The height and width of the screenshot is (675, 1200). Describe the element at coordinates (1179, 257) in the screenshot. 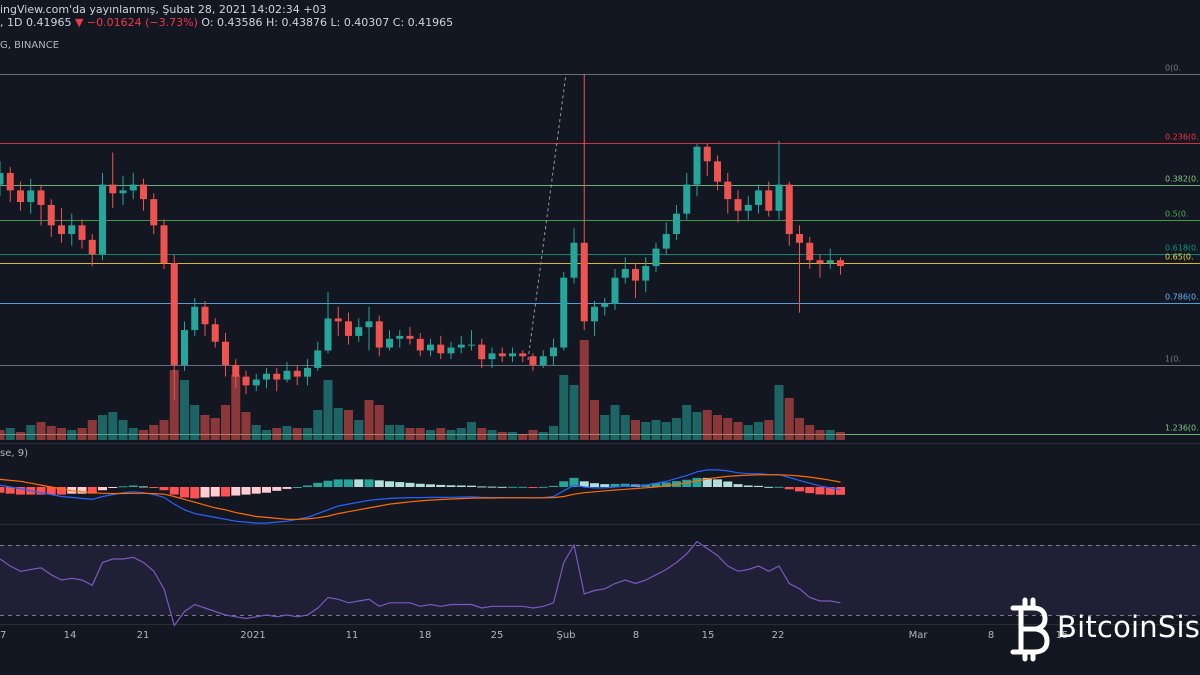

I see `fib-label: 0.65(0.` at that location.